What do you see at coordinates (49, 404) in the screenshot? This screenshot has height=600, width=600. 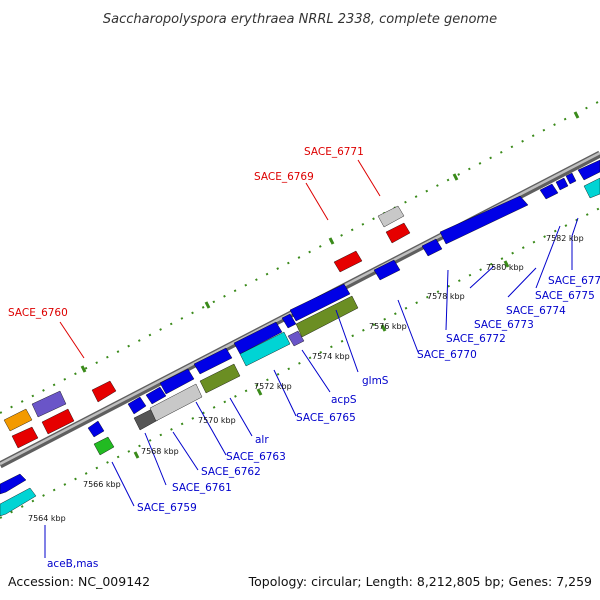 I see `gene-purple-left` at bounding box center [49, 404].